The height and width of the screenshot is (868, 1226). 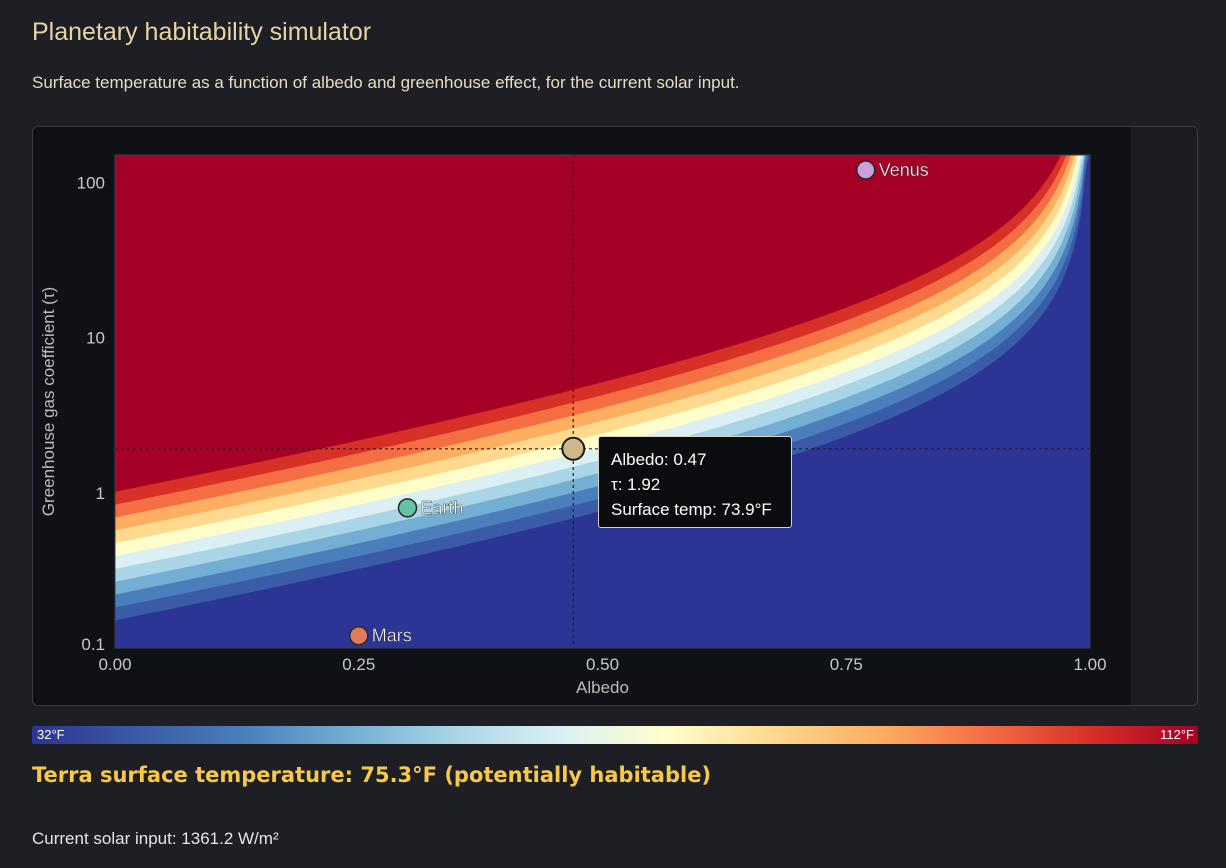 I want to click on planet-label-earth: Earth, so click(x=442, y=508).